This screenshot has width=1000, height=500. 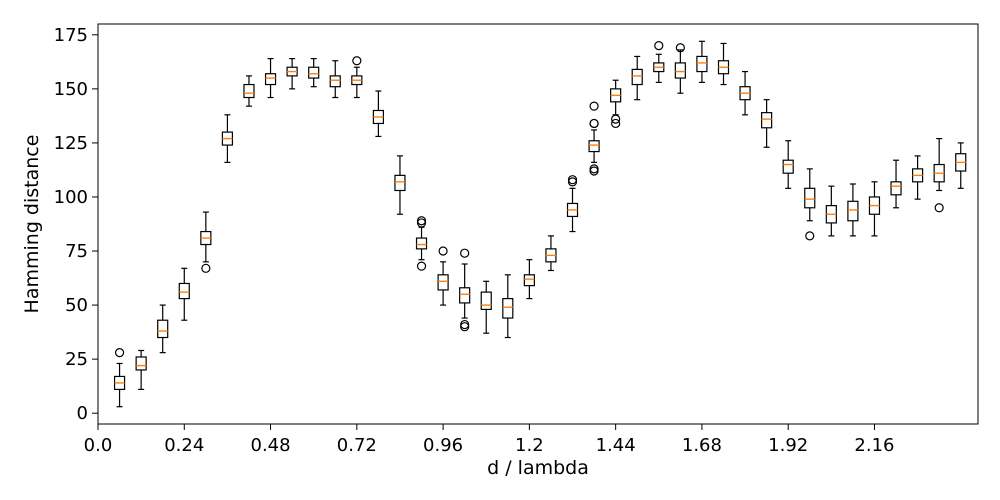 What do you see at coordinates (71, 89) in the screenshot?
I see `y-tick-label: 150` at bounding box center [71, 89].